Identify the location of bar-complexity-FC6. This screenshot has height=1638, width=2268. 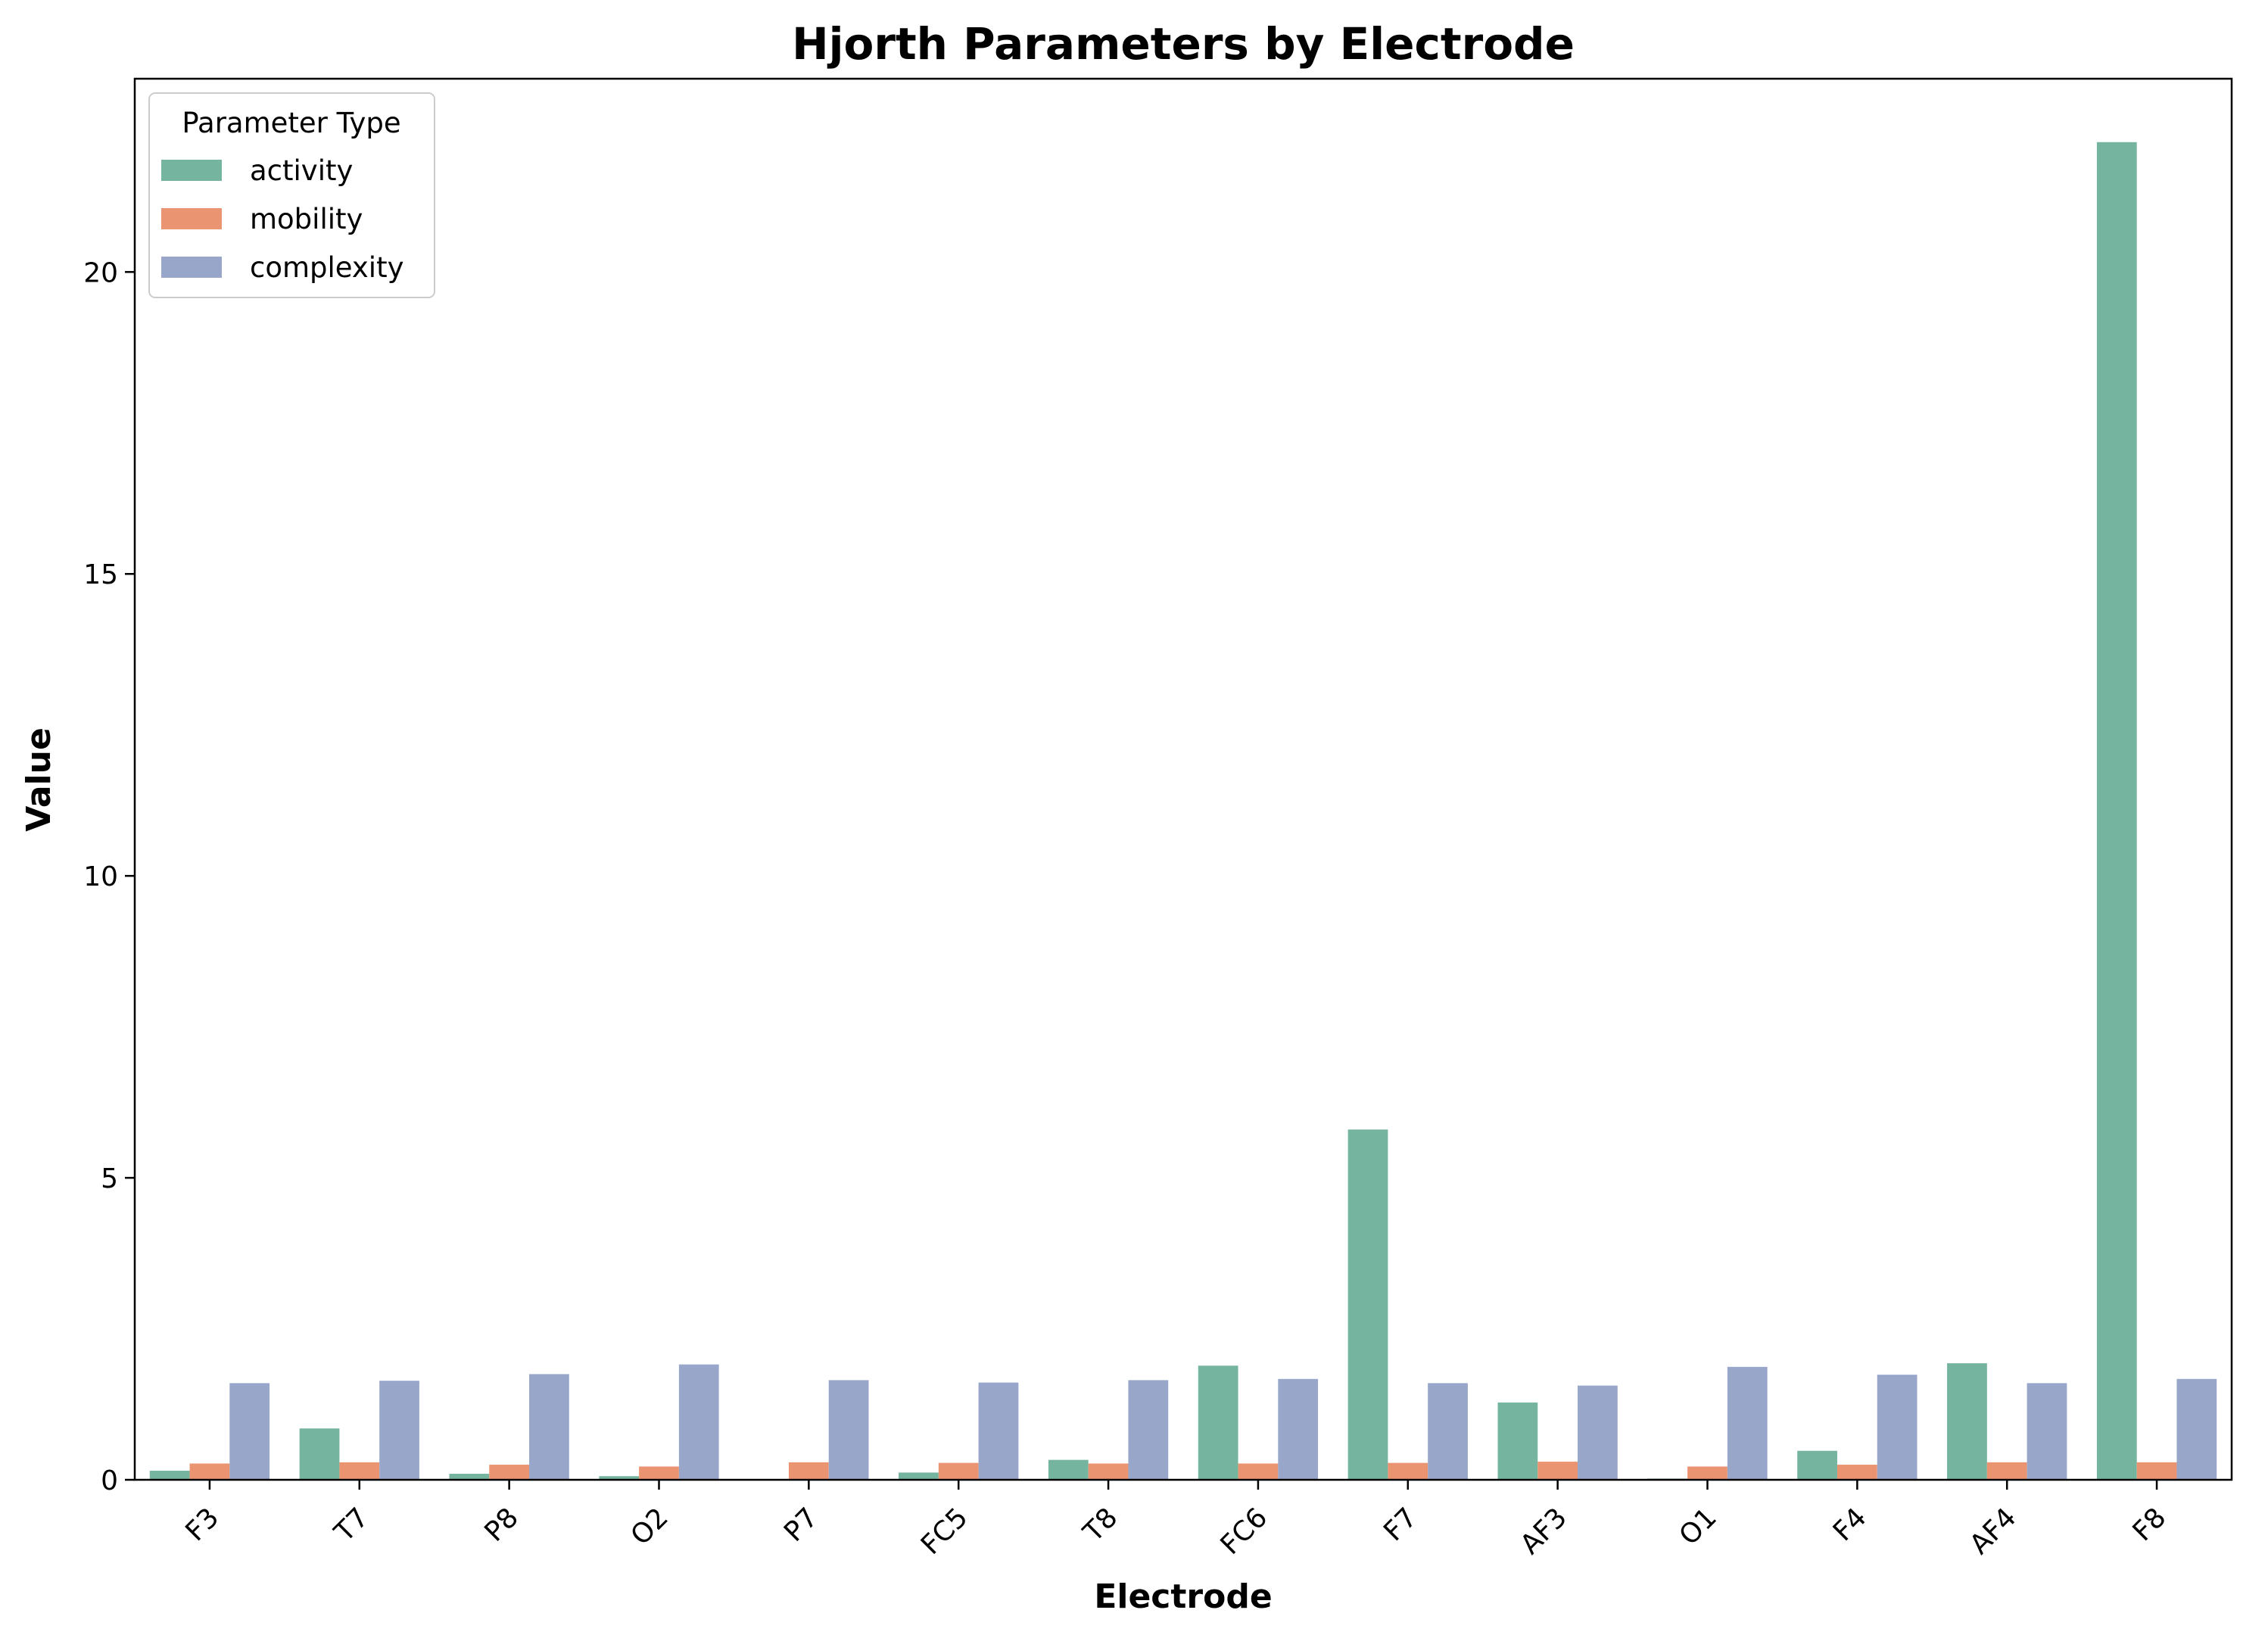
(1298, 1429).